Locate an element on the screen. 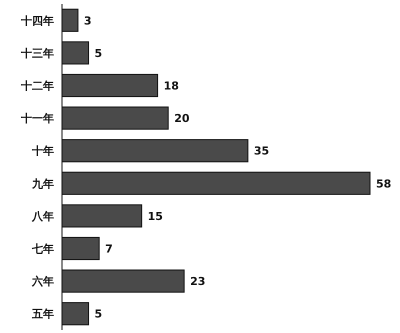  category-label: 十年 is located at coordinates (43, 151).